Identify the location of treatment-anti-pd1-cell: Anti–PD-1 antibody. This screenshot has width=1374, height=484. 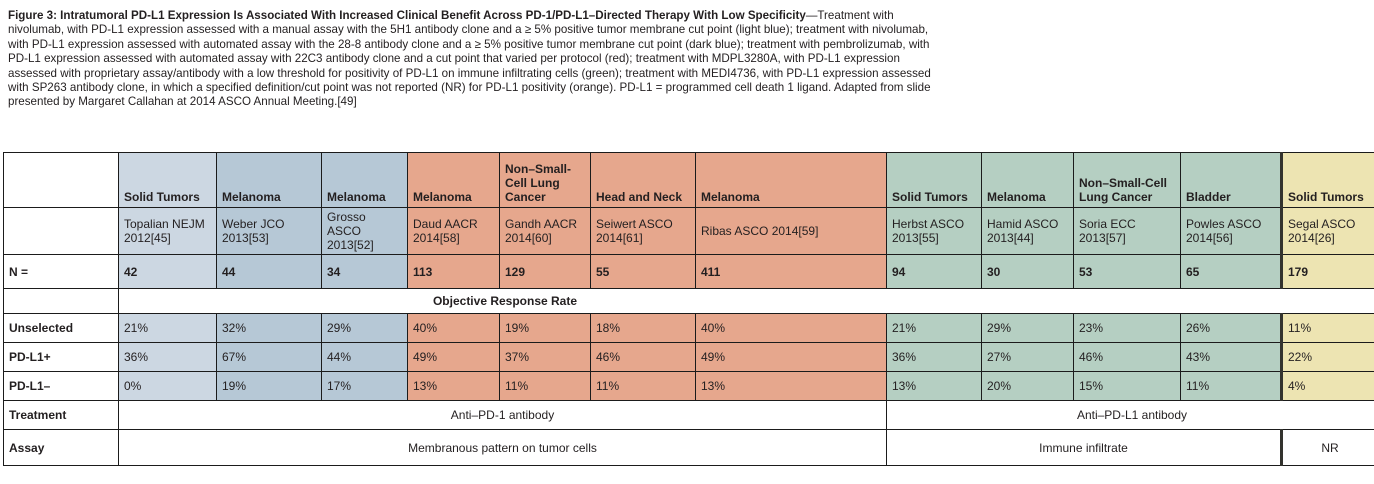
(502, 415).